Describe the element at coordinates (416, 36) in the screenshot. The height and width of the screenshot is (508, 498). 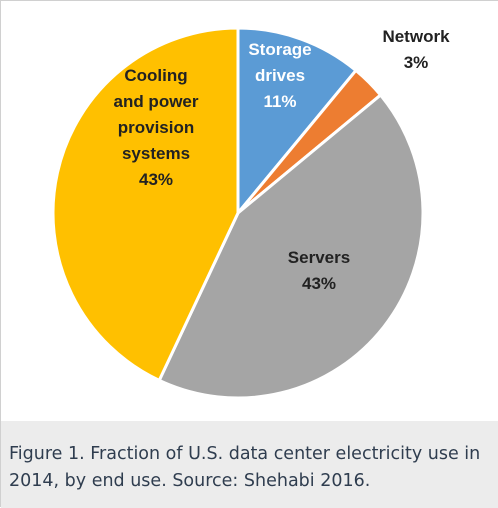
I see `slice-label-line-network: Network` at that location.